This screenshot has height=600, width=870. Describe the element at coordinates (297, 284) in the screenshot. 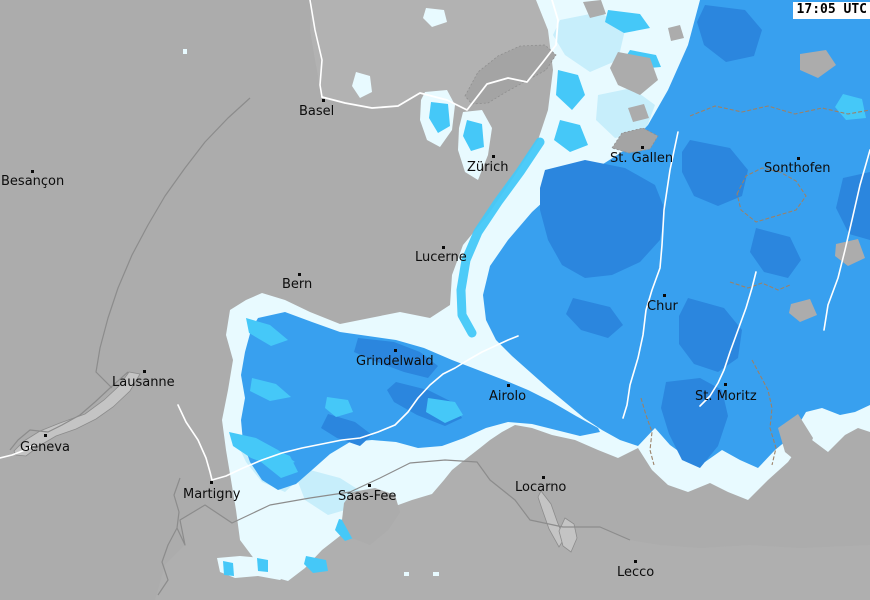

I see `city-label: Bern` at that location.